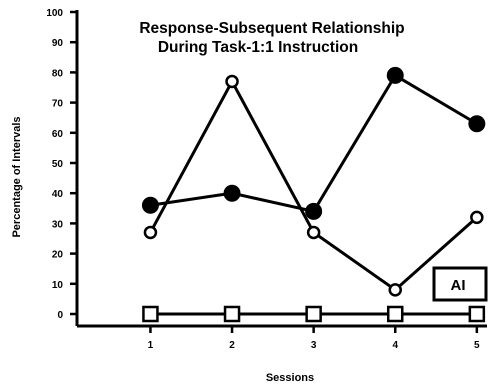 The height and width of the screenshot is (390, 497). What do you see at coordinates (58, 104) in the screenshot?
I see `y-tick-label: 70` at bounding box center [58, 104].